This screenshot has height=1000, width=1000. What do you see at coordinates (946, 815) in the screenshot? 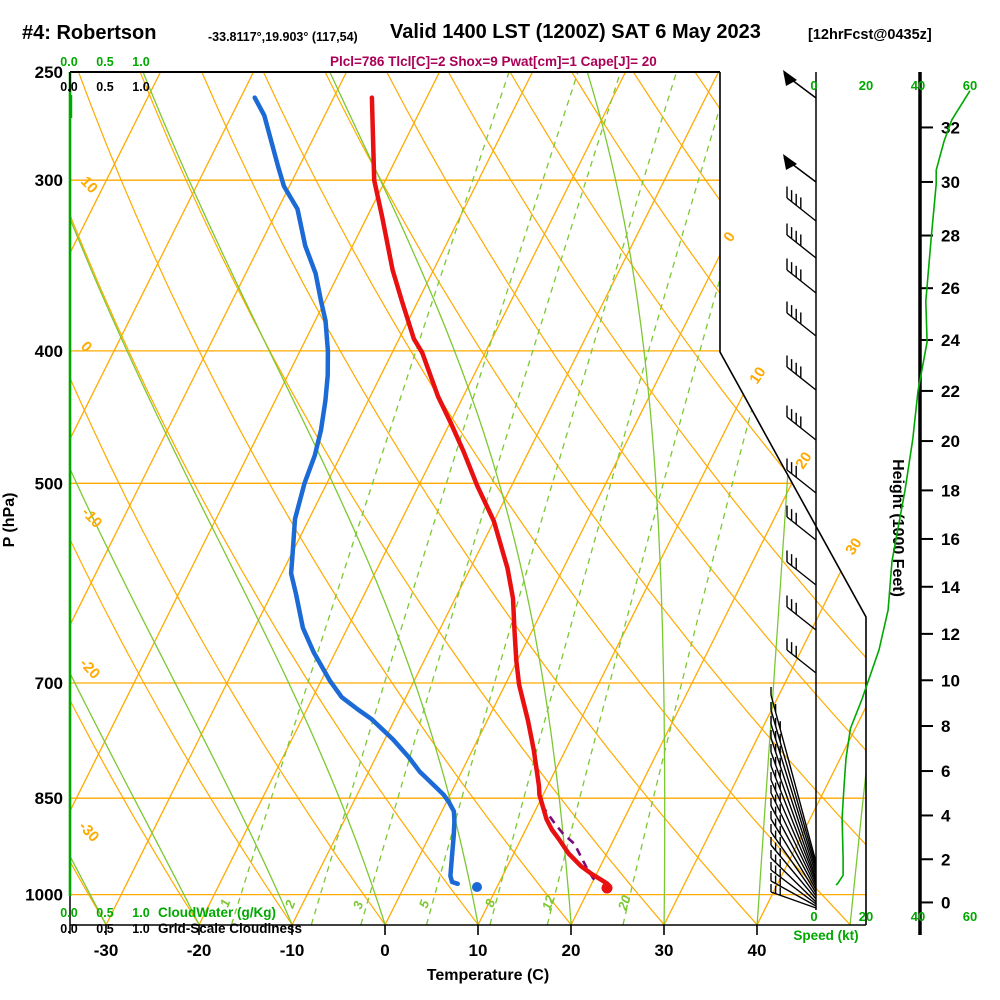
I see `height-tick-label: 4` at bounding box center [946, 815].